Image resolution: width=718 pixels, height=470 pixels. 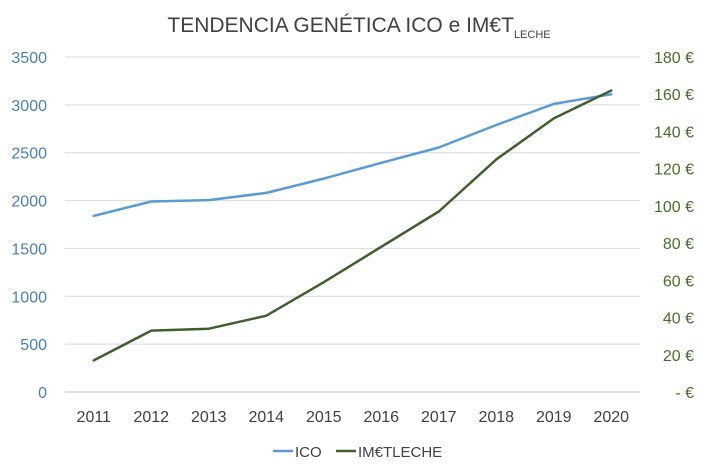 I want to click on right-tick-label: 120 €, so click(x=674, y=170).